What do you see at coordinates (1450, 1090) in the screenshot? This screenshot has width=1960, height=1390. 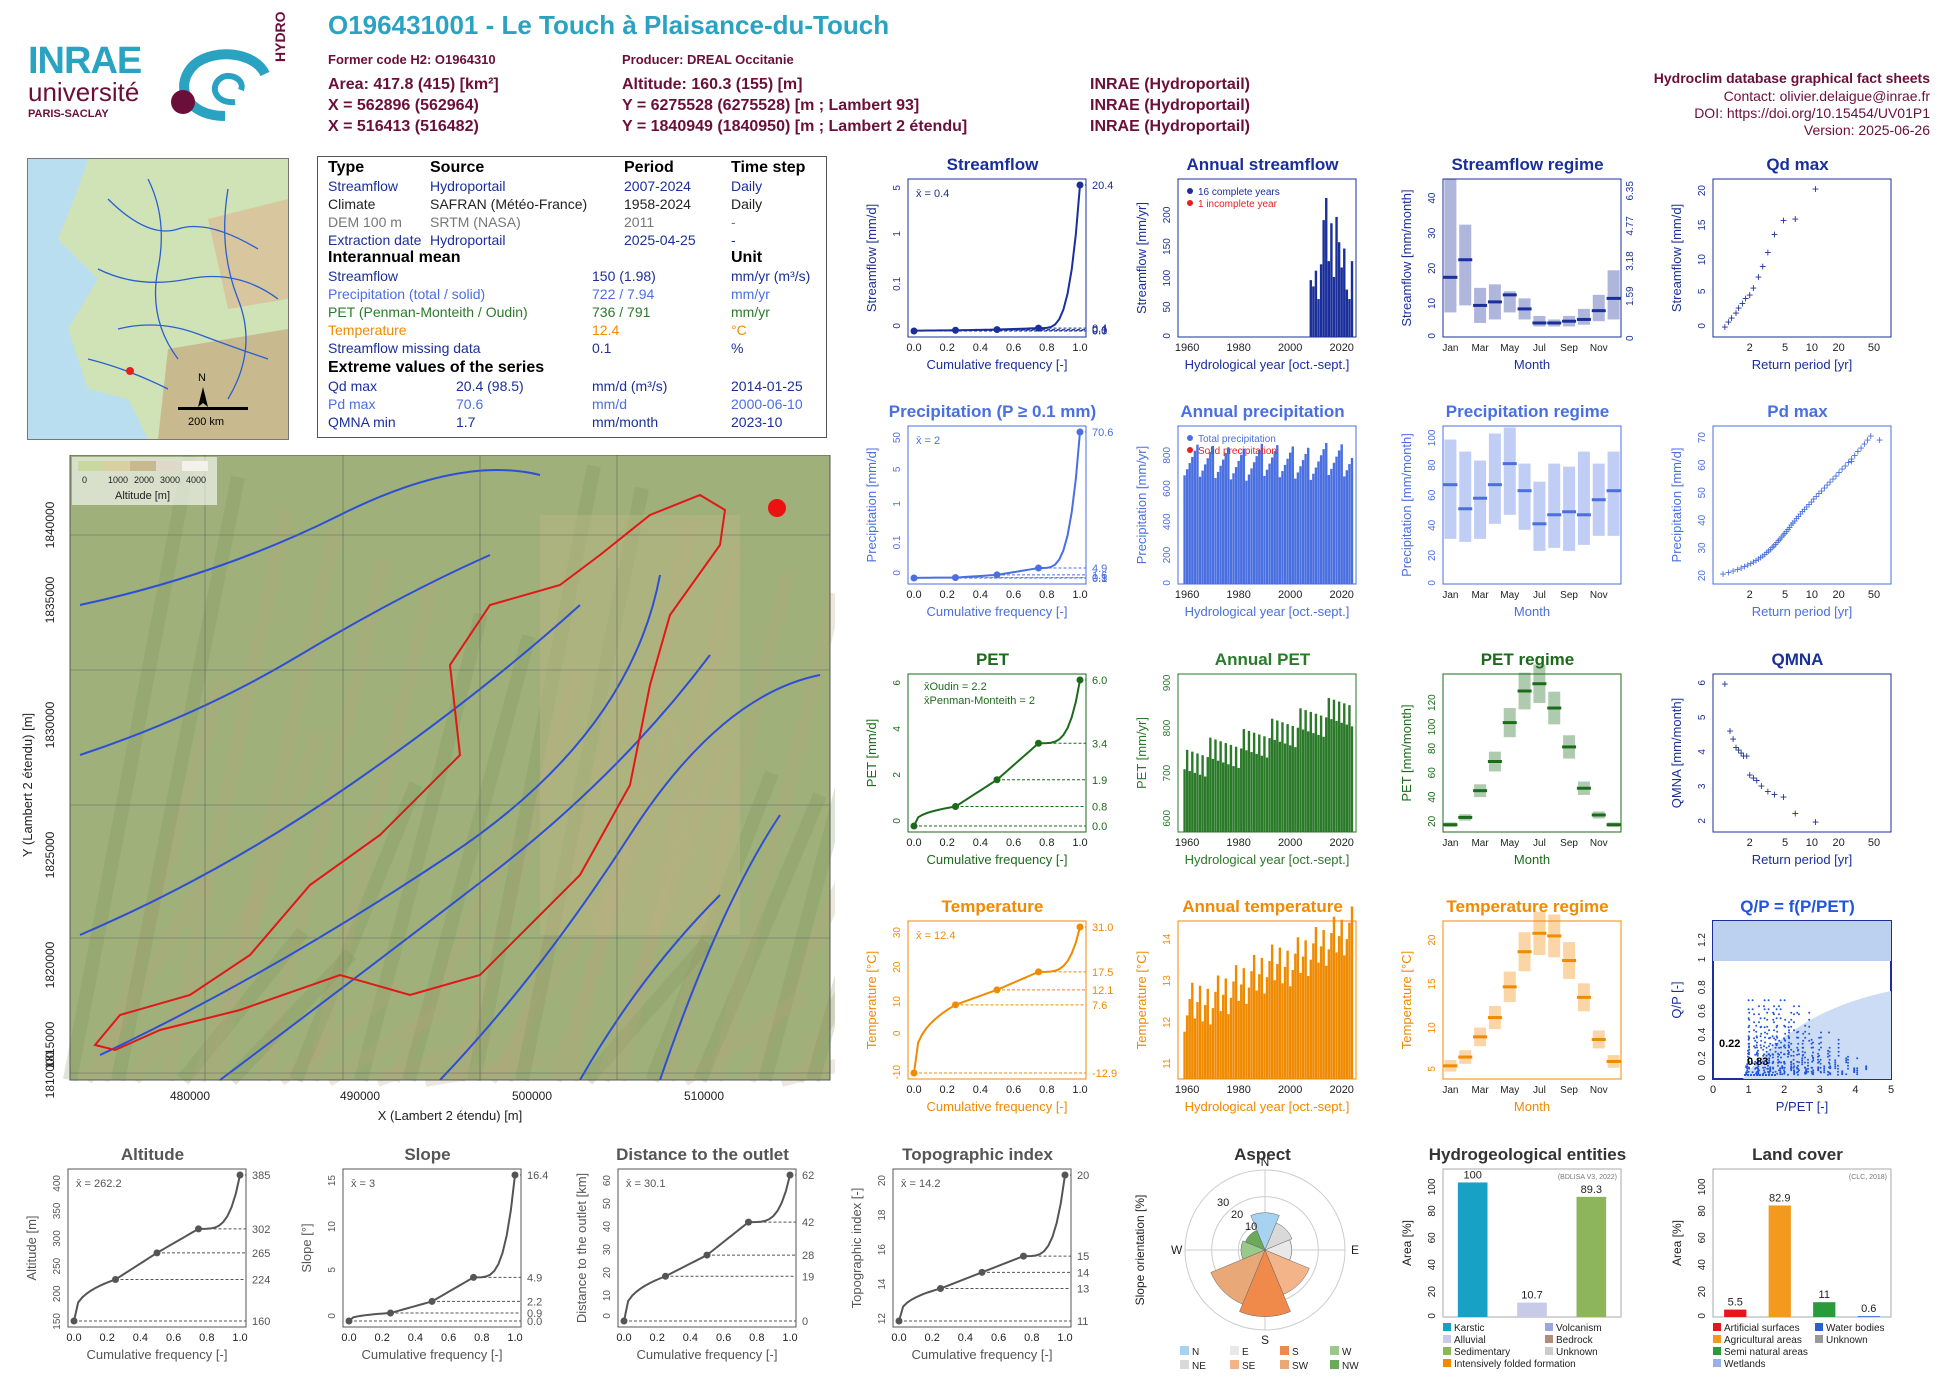 I see `month-tick: Jan` at bounding box center [1450, 1090].